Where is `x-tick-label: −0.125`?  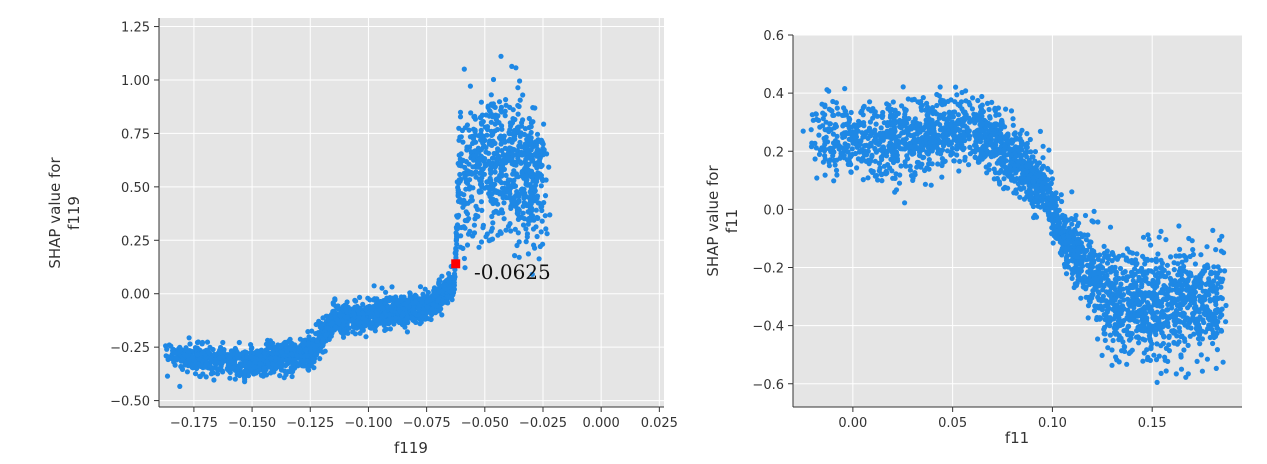
x-tick-label: −0.125 is located at coordinates (310, 423).